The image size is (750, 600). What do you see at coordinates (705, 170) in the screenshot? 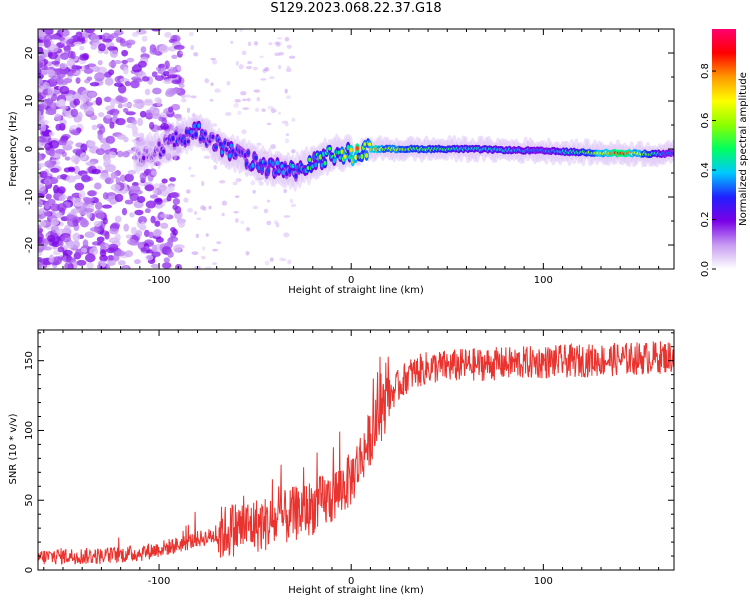
I see `colorbar-tick-label: 0.4` at bounding box center [705, 170].